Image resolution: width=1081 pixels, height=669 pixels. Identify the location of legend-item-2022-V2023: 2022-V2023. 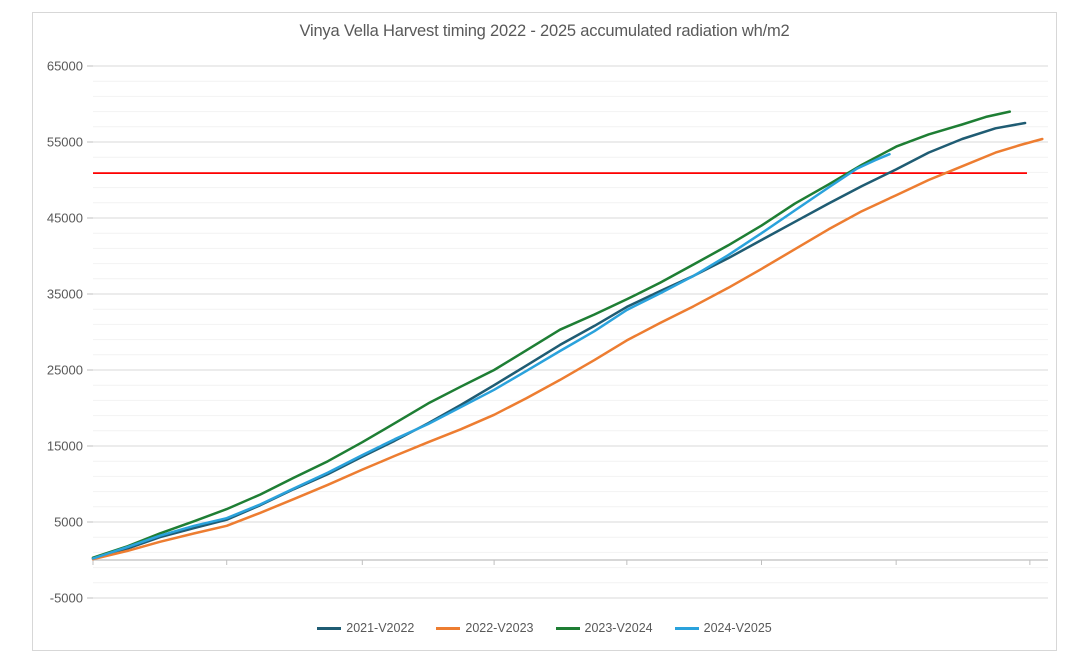
(485, 628).